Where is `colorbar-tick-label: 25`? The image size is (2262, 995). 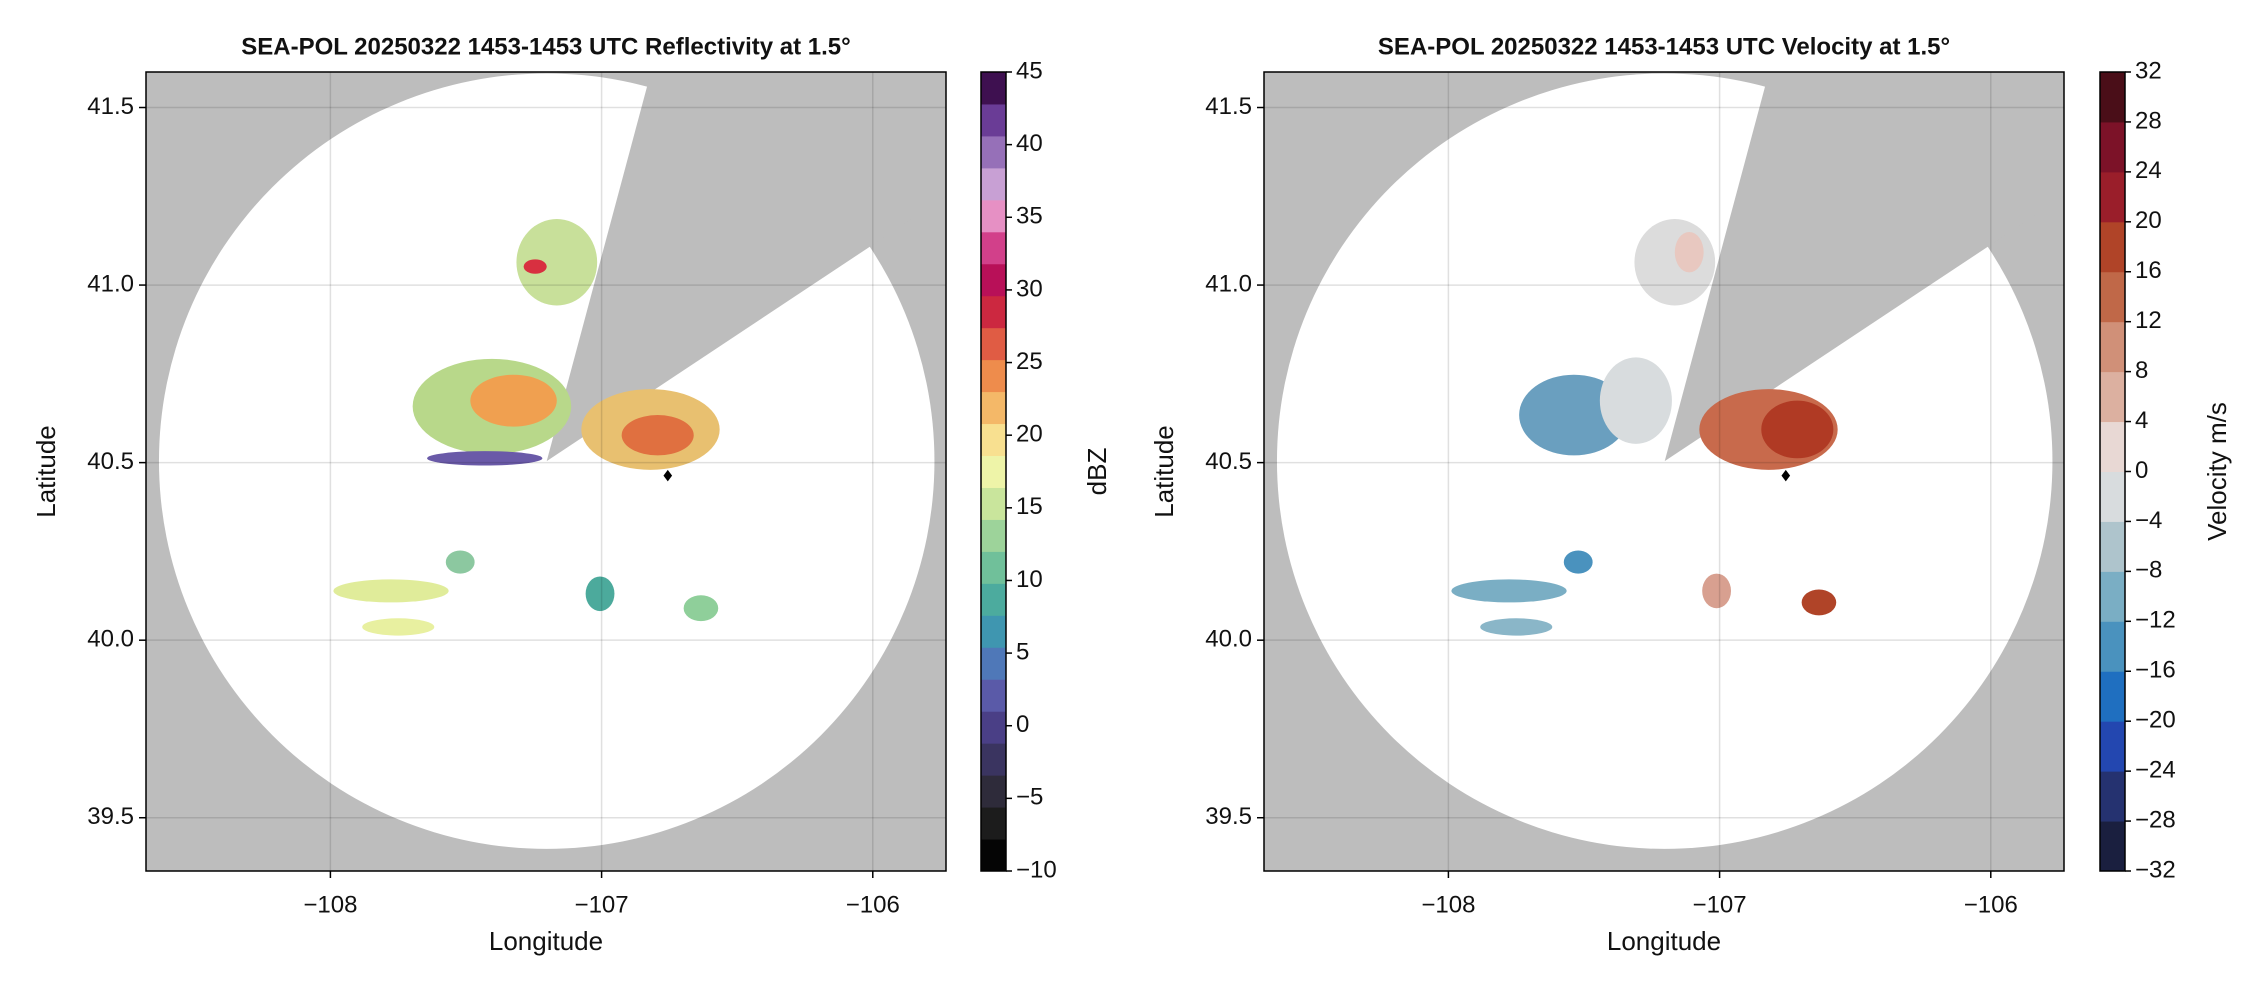
colorbar-tick-label: 25 is located at coordinates (1029, 361).